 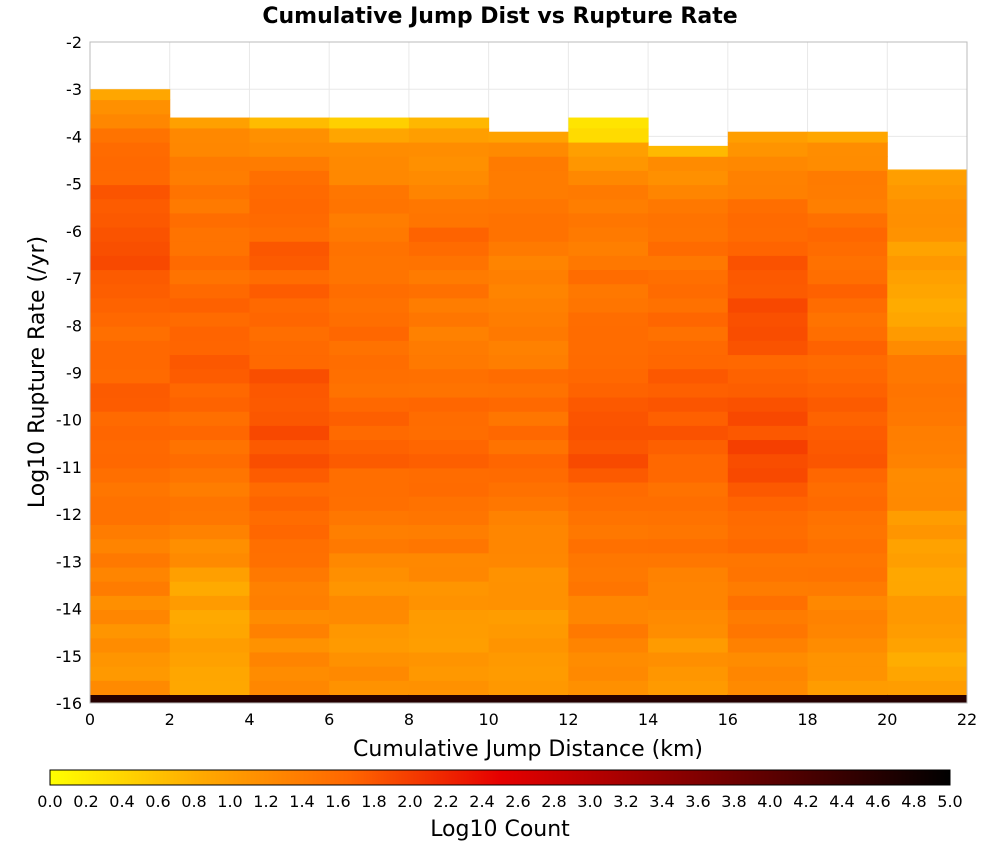 I want to click on colorbar-tick-label: 0.4, so click(x=121, y=801).